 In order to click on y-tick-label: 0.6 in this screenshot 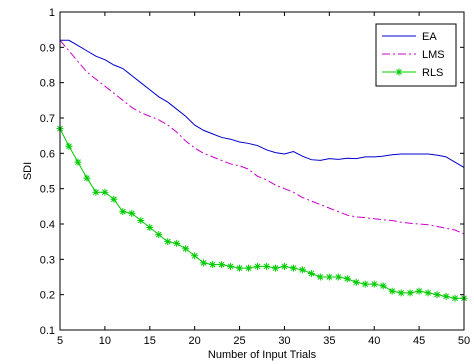, I will do `click(47, 154)`.